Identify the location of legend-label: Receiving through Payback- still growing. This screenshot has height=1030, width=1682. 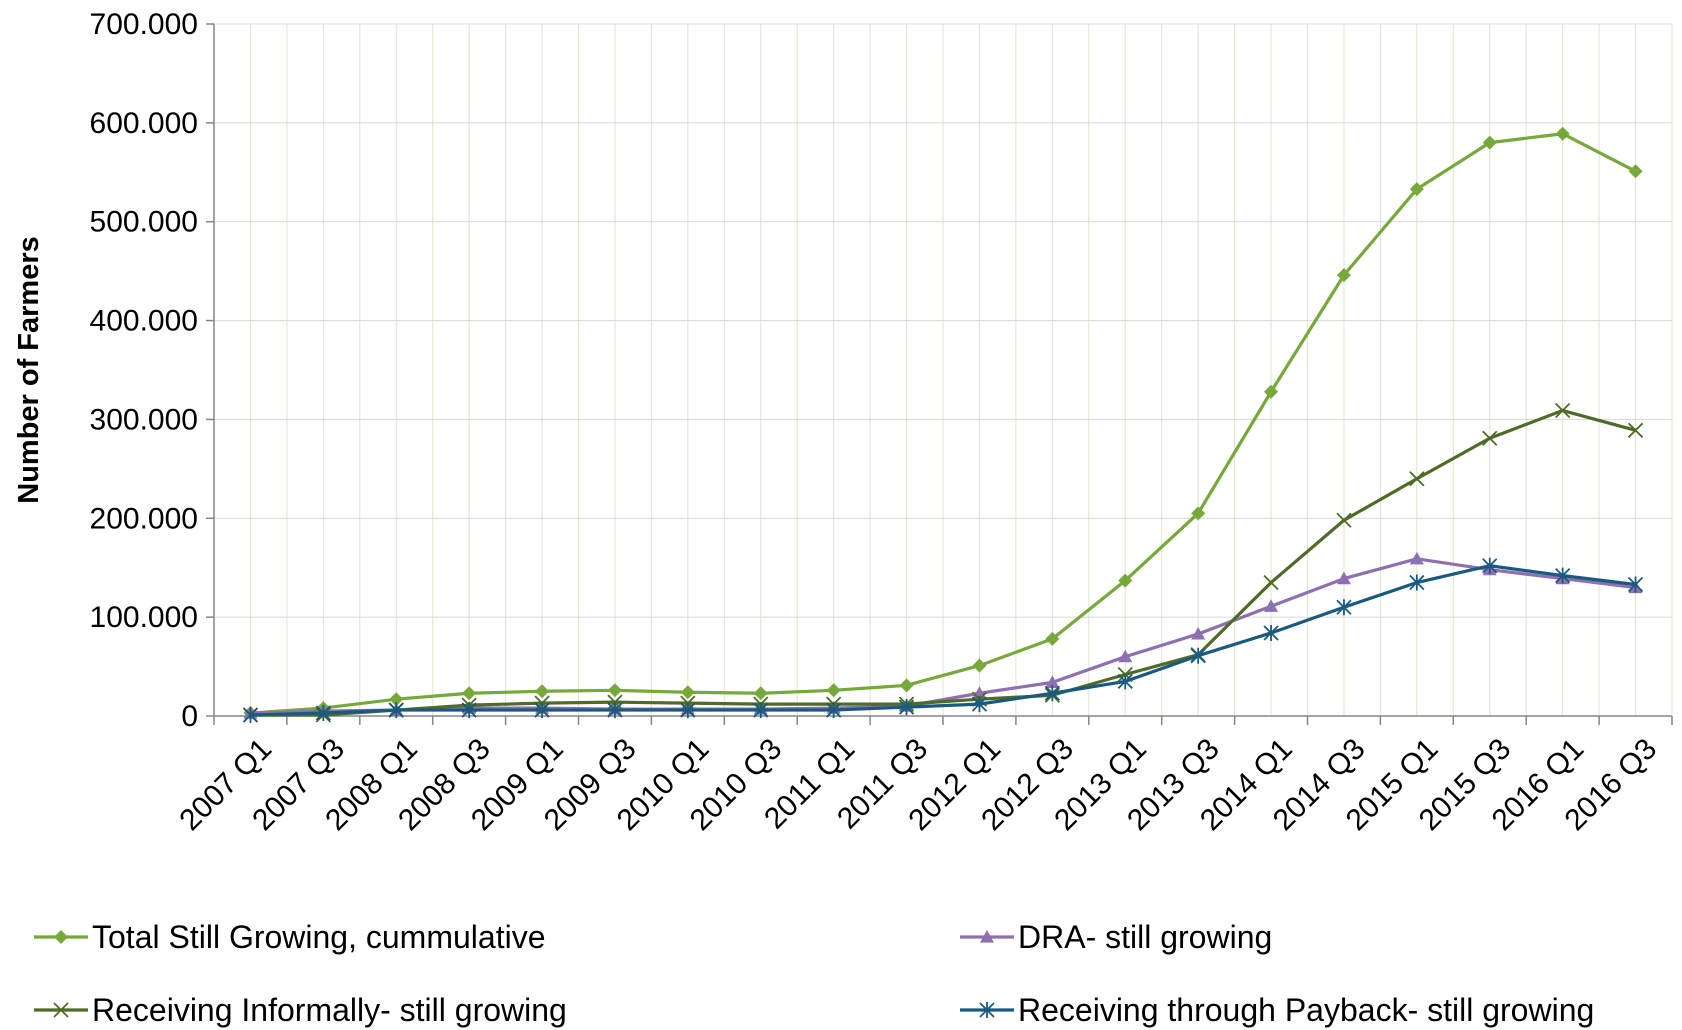
(1306, 1010).